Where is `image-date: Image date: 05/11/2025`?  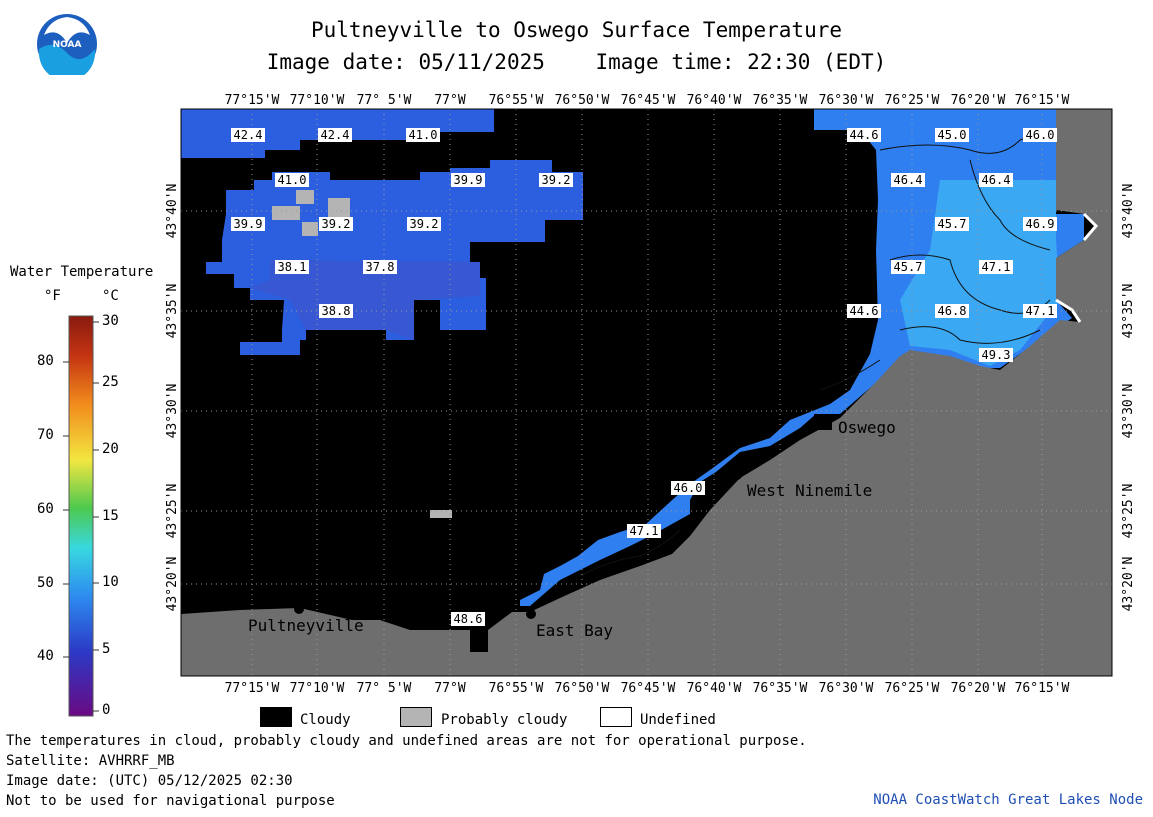
image-date: Image date: 05/11/2025 is located at coordinates (405, 62).